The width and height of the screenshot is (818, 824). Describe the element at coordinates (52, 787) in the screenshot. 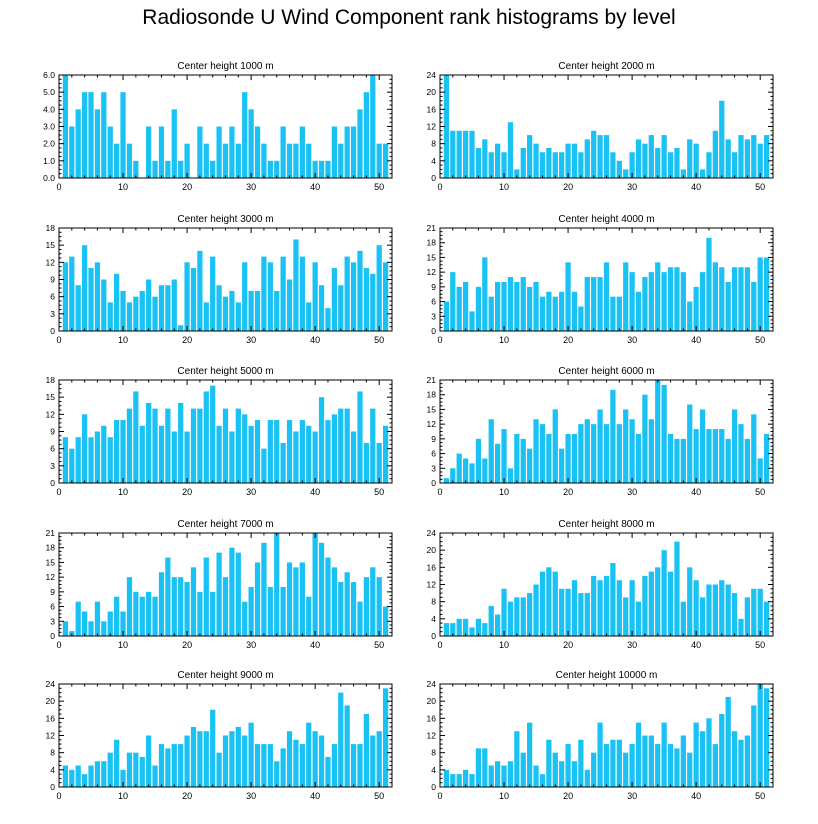

I see `y-tick-label: 0` at that location.